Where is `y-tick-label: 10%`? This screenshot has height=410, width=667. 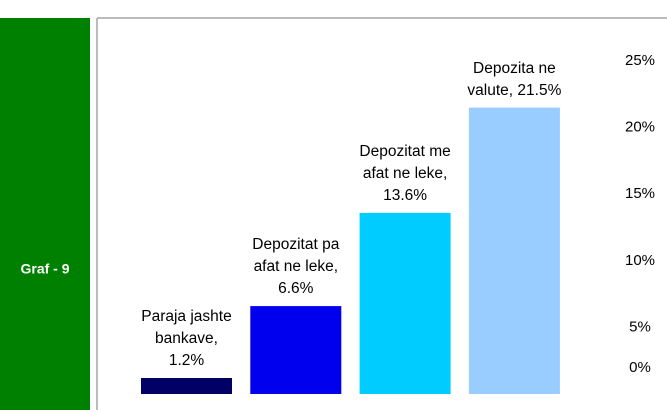 y-tick-label: 10% is located at coordinates (640, 260).